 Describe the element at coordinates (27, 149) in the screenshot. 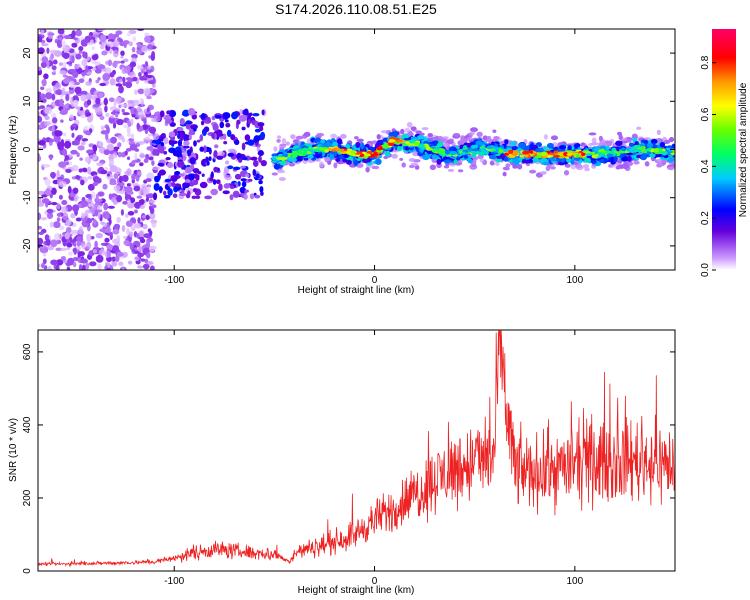

I see `spectrogram-y-tick-label: 0` at that location.